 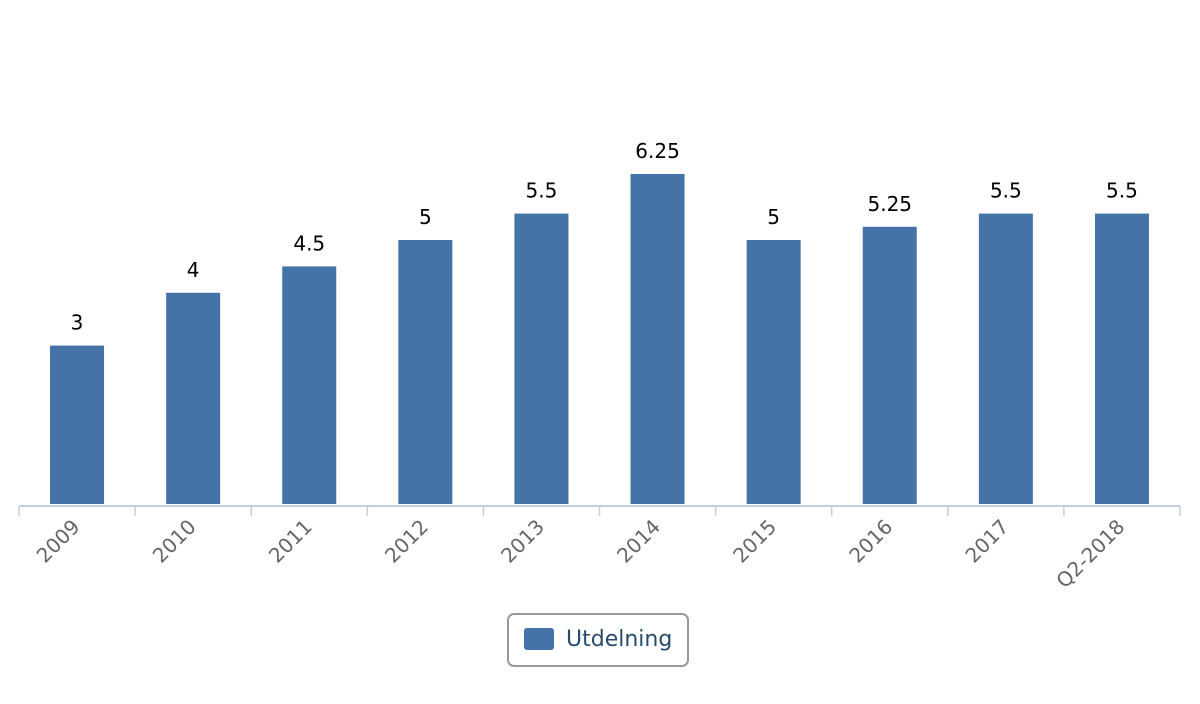 I want to click on bar-2011, so click(x=309, y=385).